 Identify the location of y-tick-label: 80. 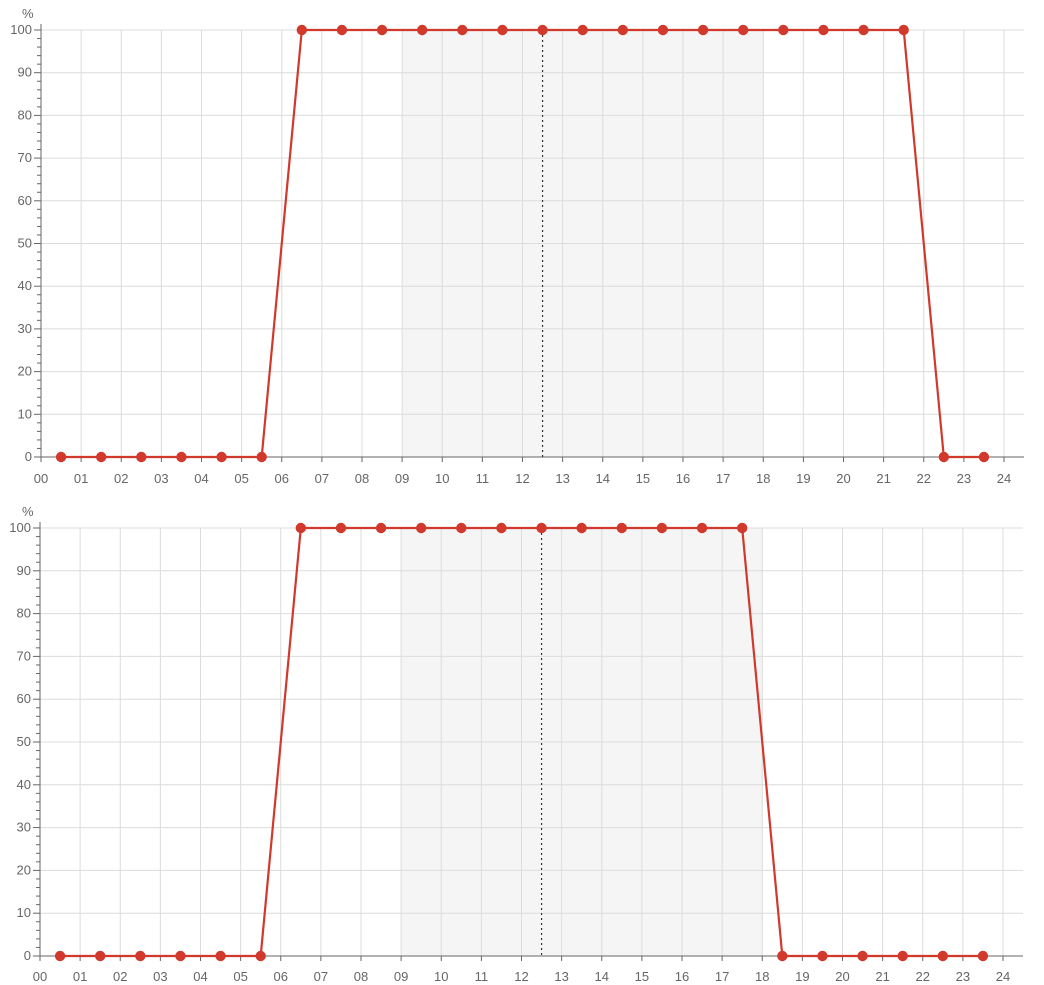
(24, 613).